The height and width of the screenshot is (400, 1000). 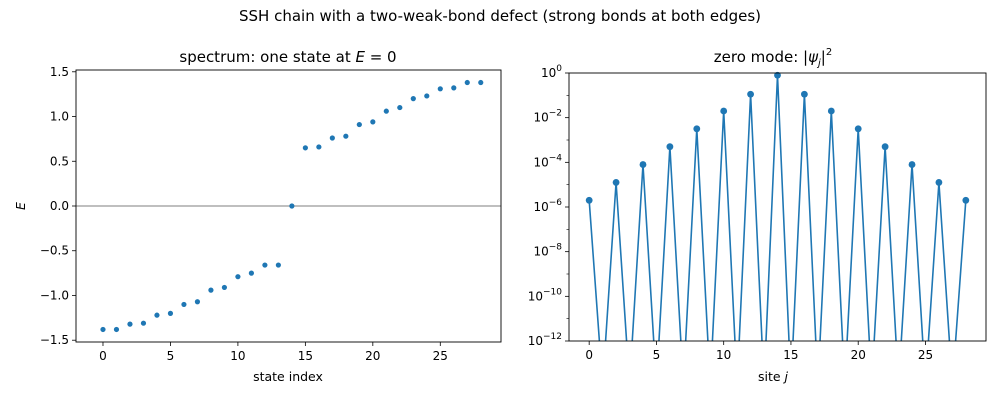 I want to click on y-tick-label: 1.0, so click(x=59, y=117).